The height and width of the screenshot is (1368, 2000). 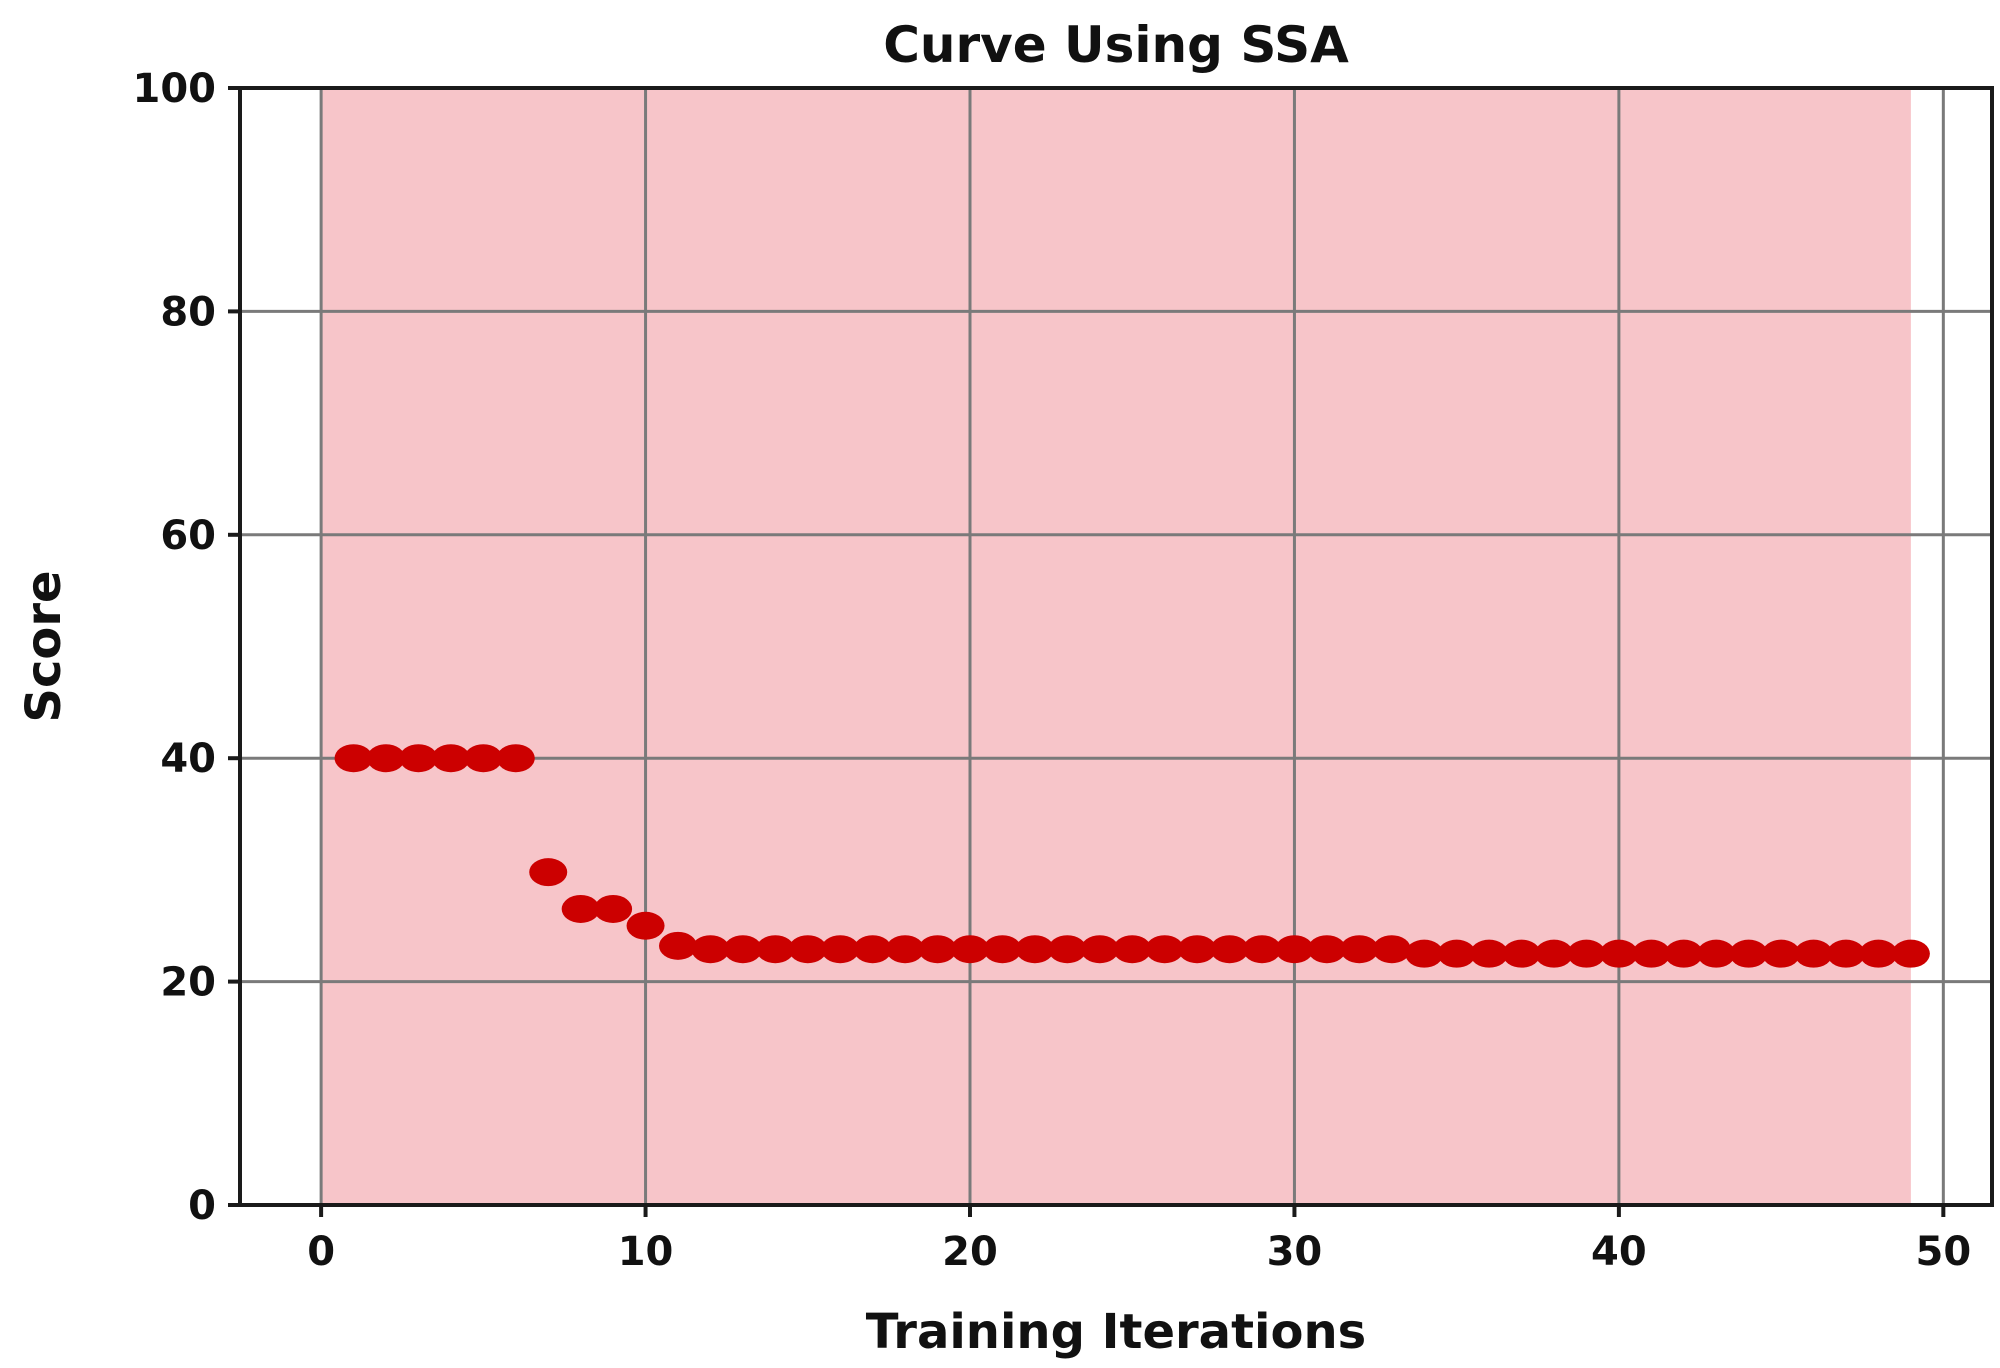 What do you see at coordinates (1943, 1252) in the screenshot?
I see `x-tick-label: 50` at bounding box center [1943, 1252].